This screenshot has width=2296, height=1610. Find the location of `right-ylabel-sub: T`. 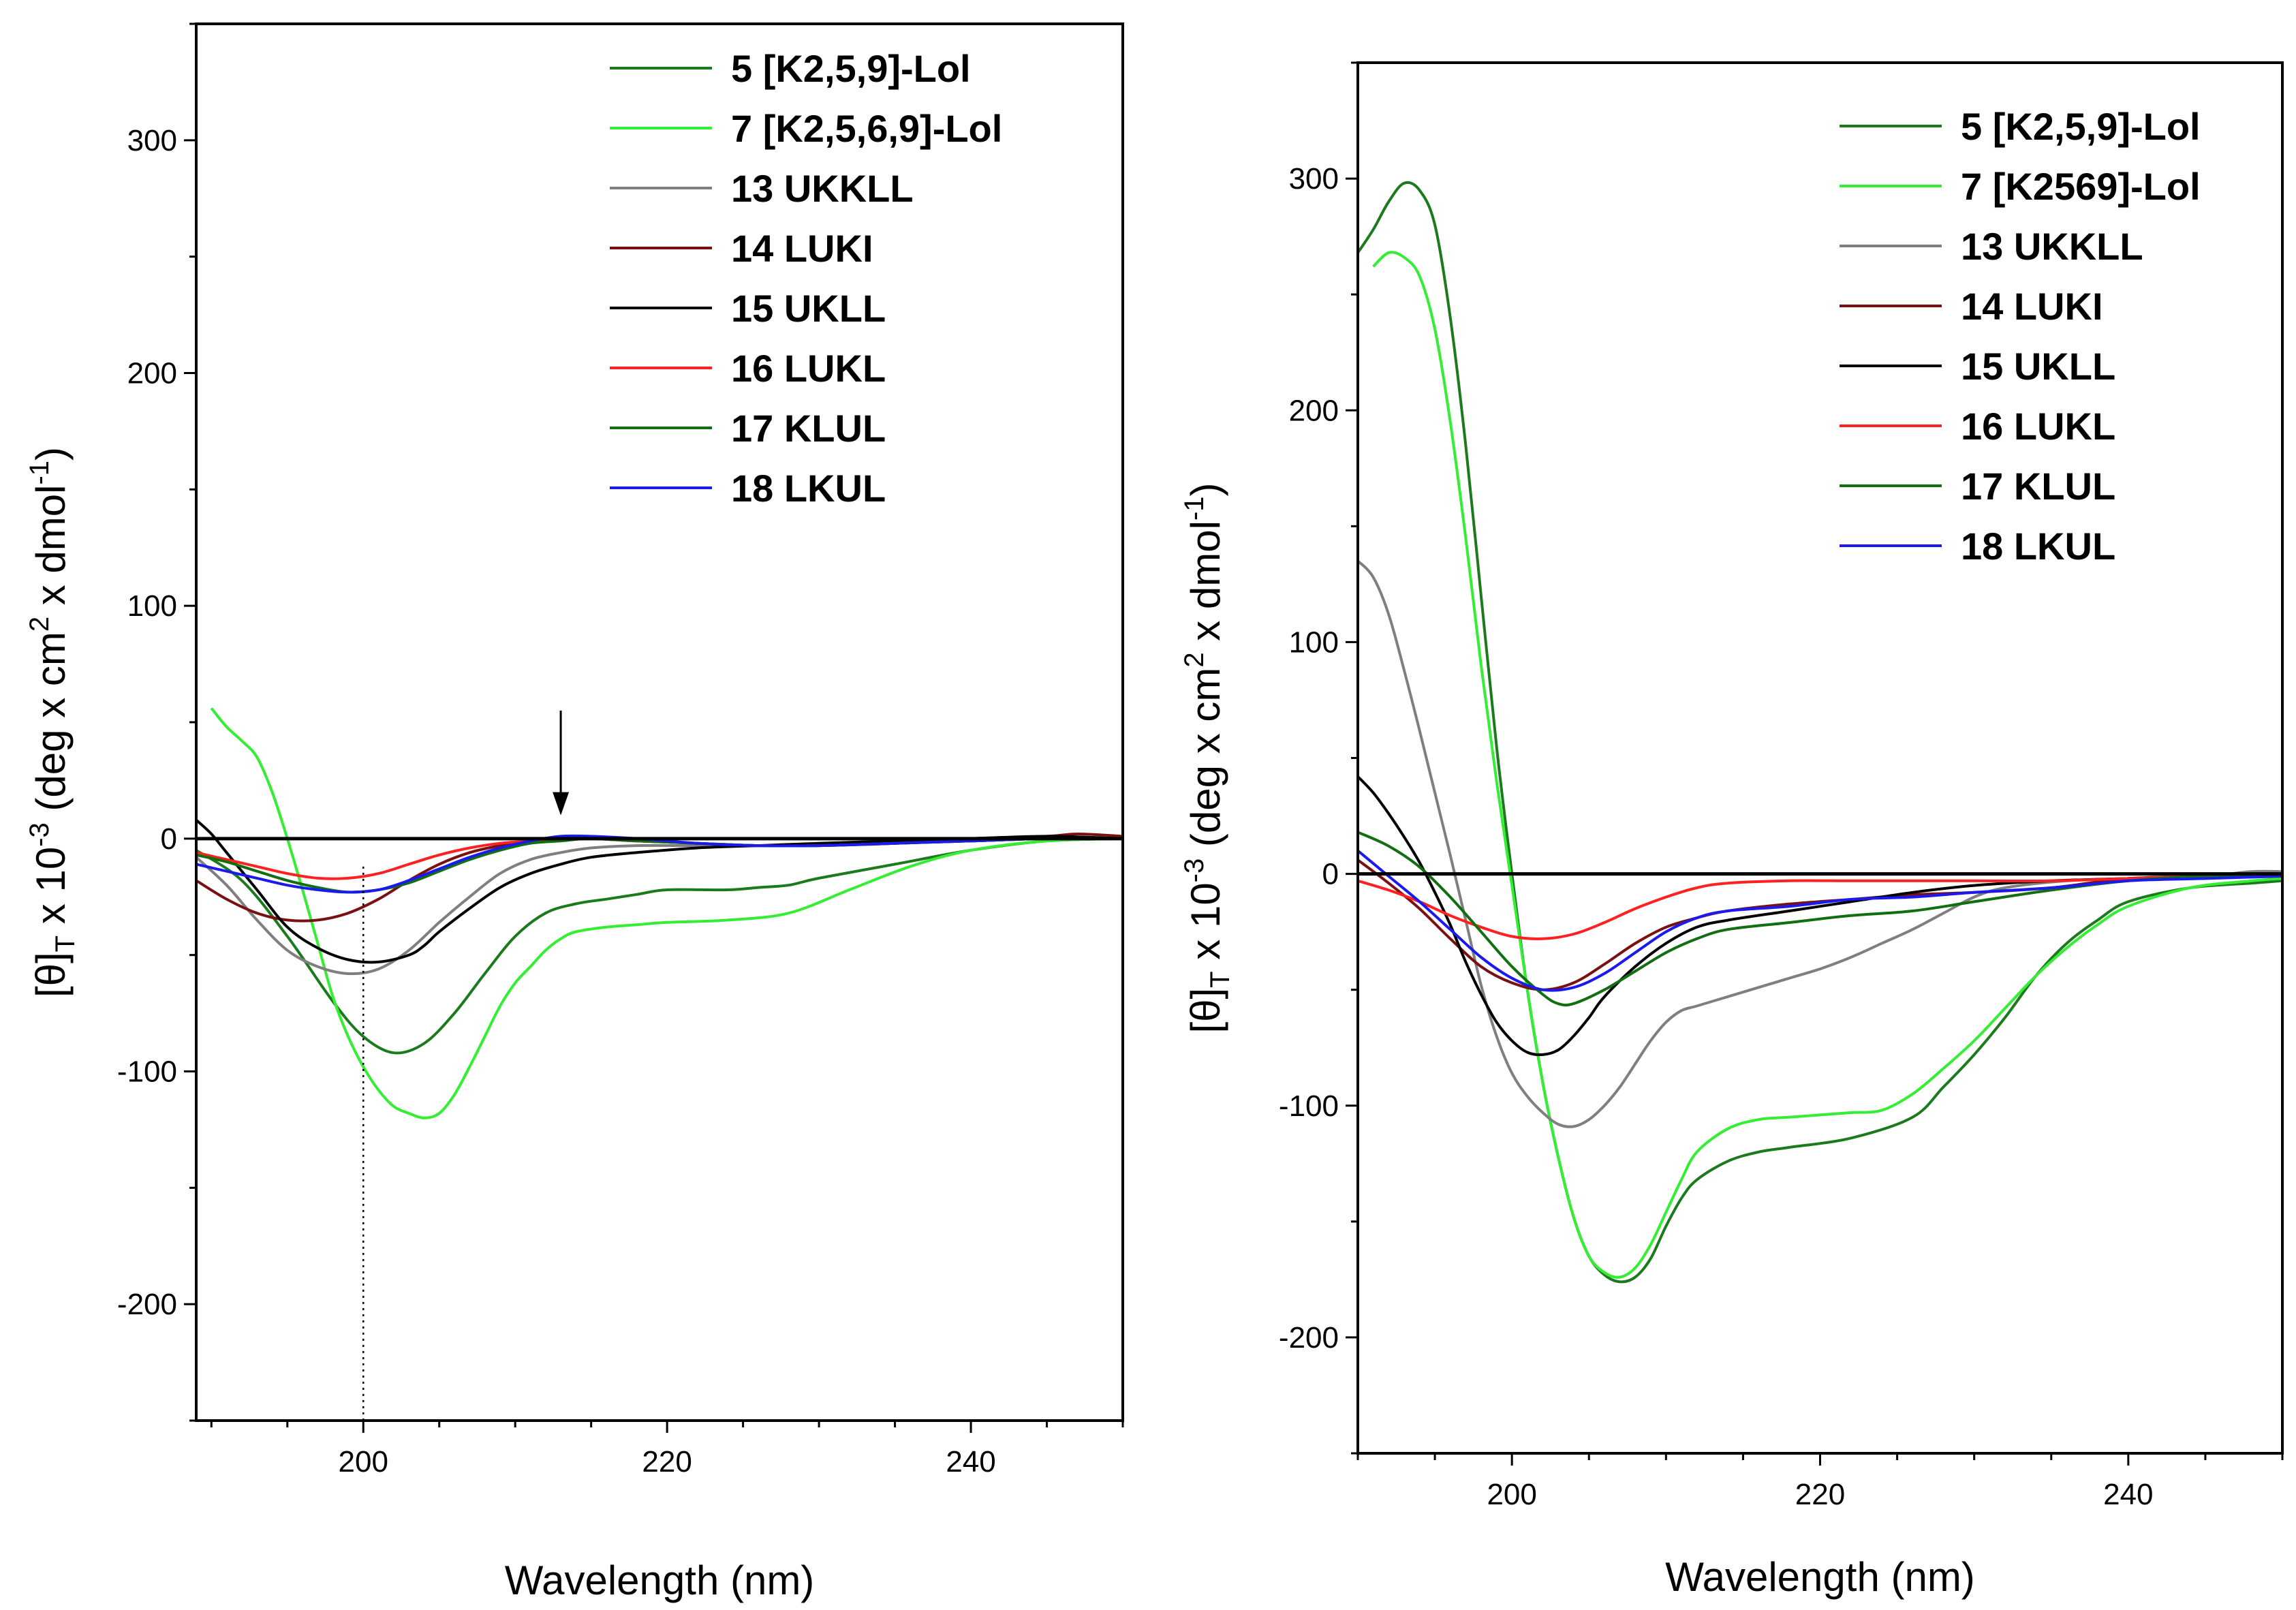

right-ylabel-sub: T is located at coordinates (1220, 979).